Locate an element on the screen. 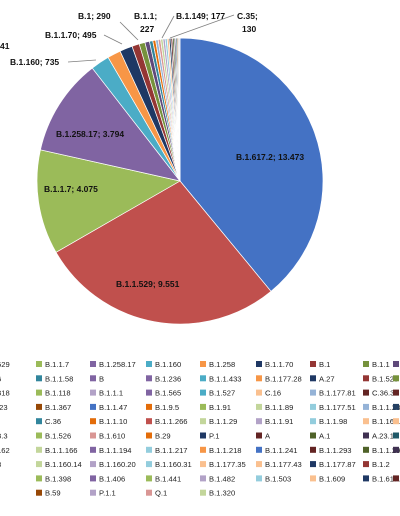 The image size is (400, 516). data-label-B.1.1.529: B.1.1.529; 9.551 is located at coordinates (148, 284).